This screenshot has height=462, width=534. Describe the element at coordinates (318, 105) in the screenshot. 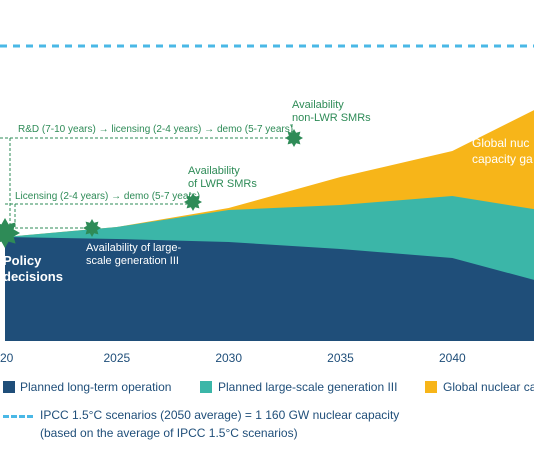

I see `nonlwr-smr-label-line1: Availability` at that location.